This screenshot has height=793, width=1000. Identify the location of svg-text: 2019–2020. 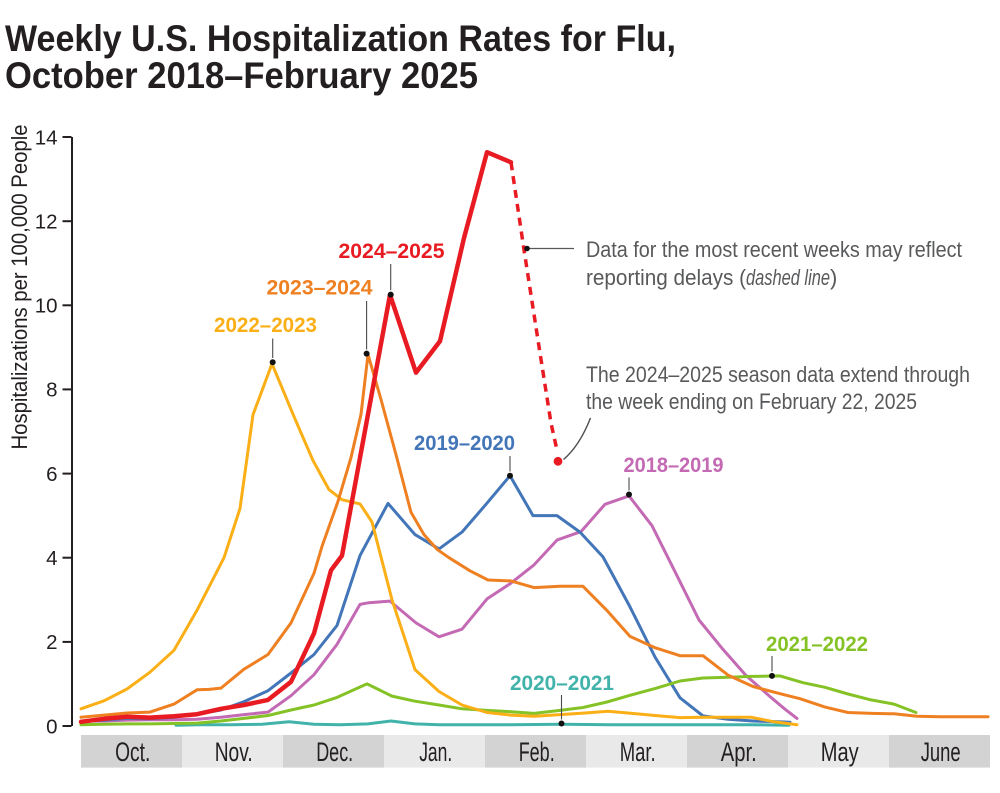
(464, 443).